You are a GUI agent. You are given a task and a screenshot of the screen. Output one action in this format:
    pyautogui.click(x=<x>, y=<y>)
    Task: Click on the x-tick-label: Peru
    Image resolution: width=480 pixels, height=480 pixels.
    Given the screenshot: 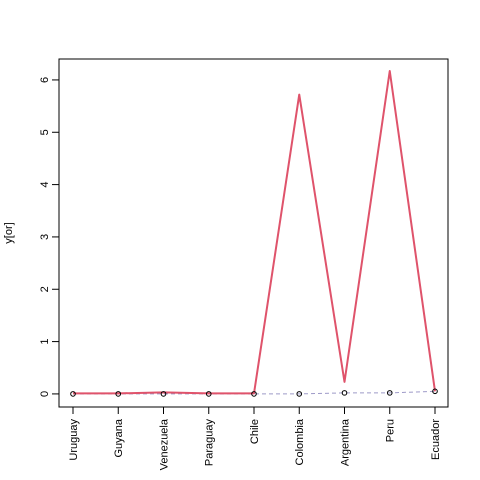 What is the action you would take?
    pyautogui.click(x=391, y=430)
    